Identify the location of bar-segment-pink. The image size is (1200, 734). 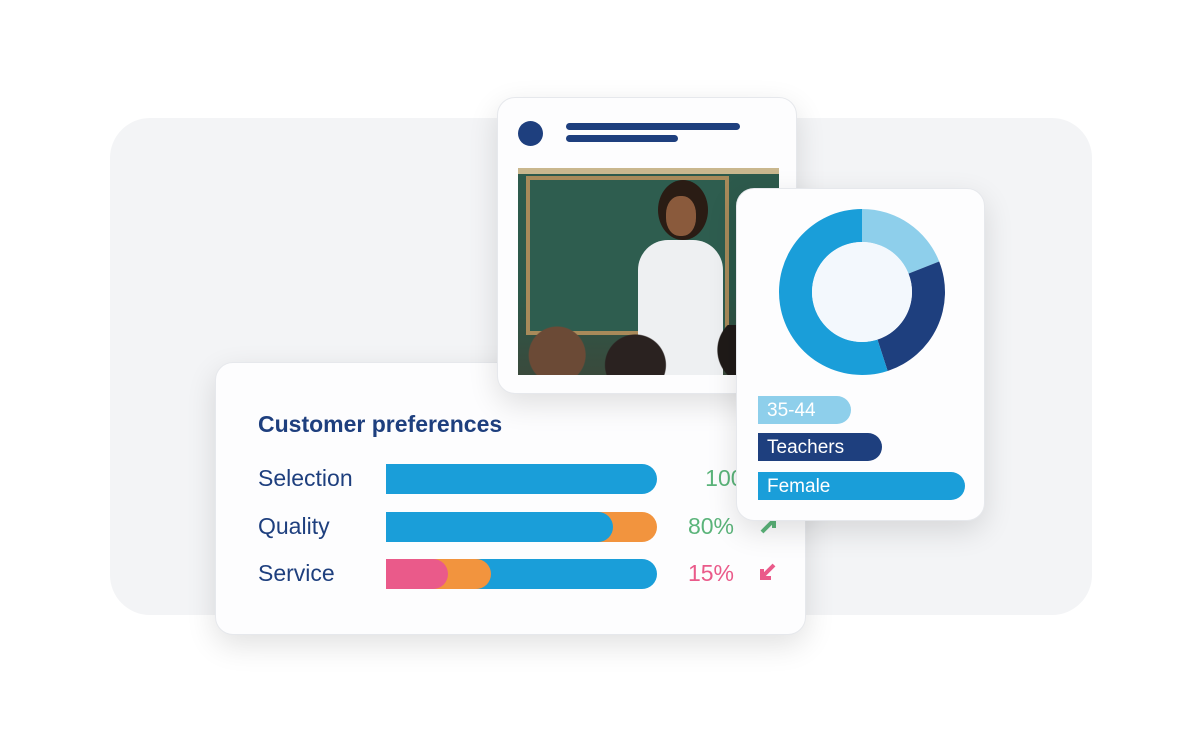
(417, 574).